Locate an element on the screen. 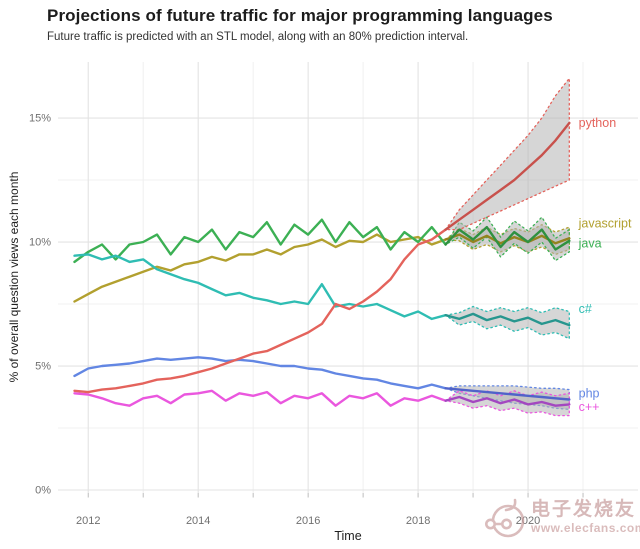  forecast-line-c# is located at coordinates (507, 319).